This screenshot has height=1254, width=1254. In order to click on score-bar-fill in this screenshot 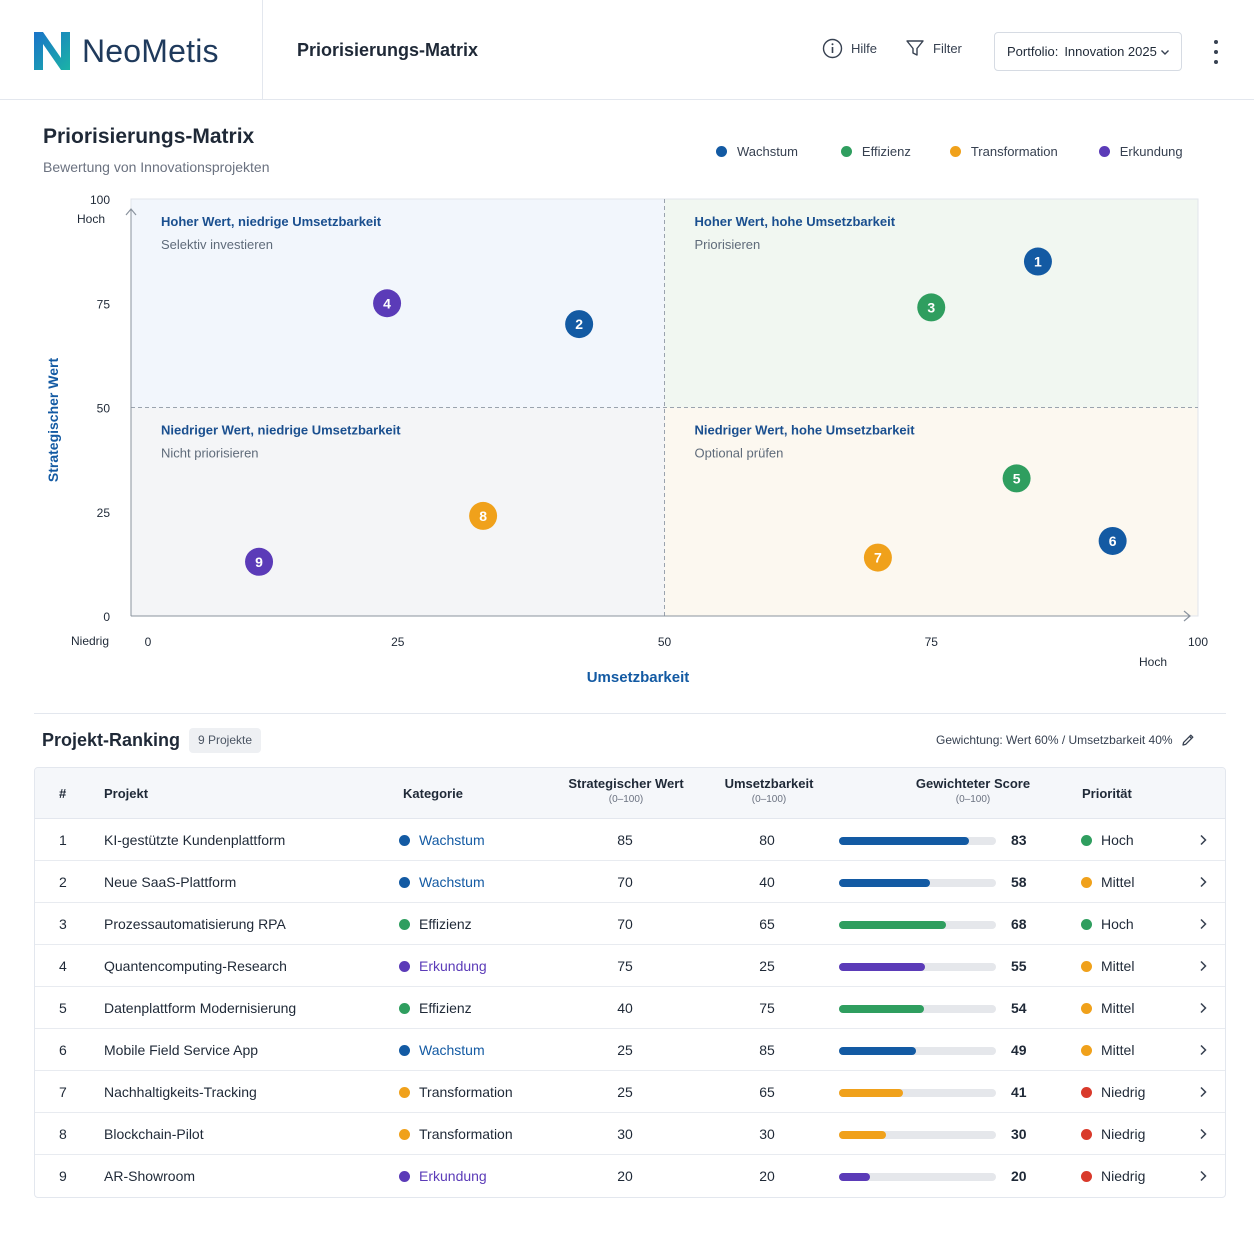, I will do `click(877, 1051)`.